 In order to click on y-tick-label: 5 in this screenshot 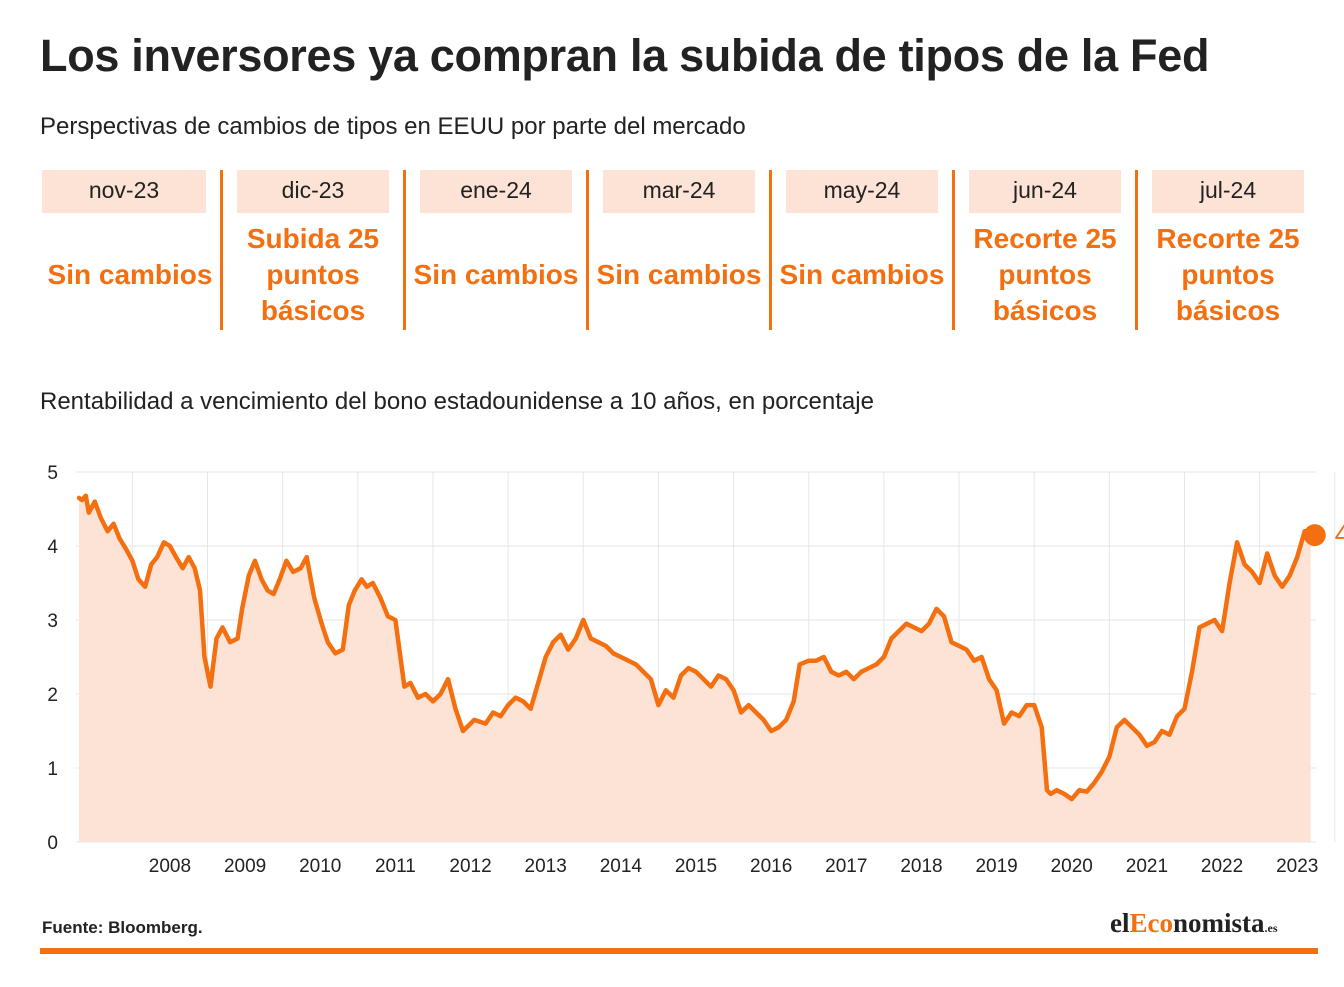, I will do `click(52, 473)`.